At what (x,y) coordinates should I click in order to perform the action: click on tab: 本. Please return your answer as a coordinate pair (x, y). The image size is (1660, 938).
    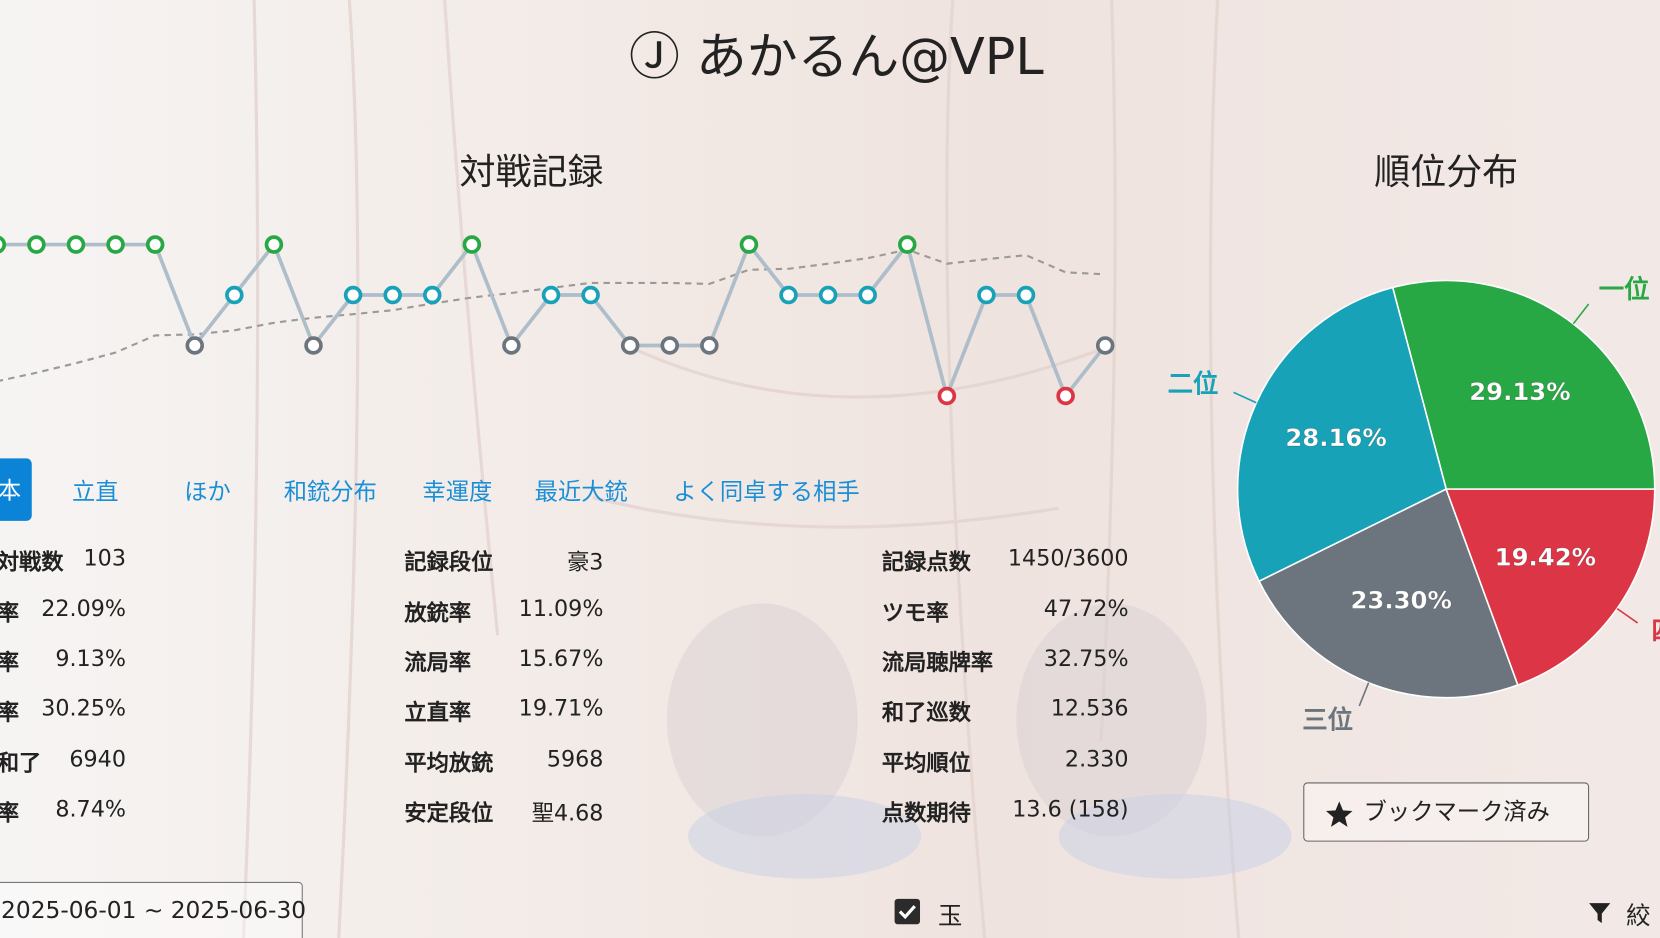
    Looking at the image, I should click on (16, 489).